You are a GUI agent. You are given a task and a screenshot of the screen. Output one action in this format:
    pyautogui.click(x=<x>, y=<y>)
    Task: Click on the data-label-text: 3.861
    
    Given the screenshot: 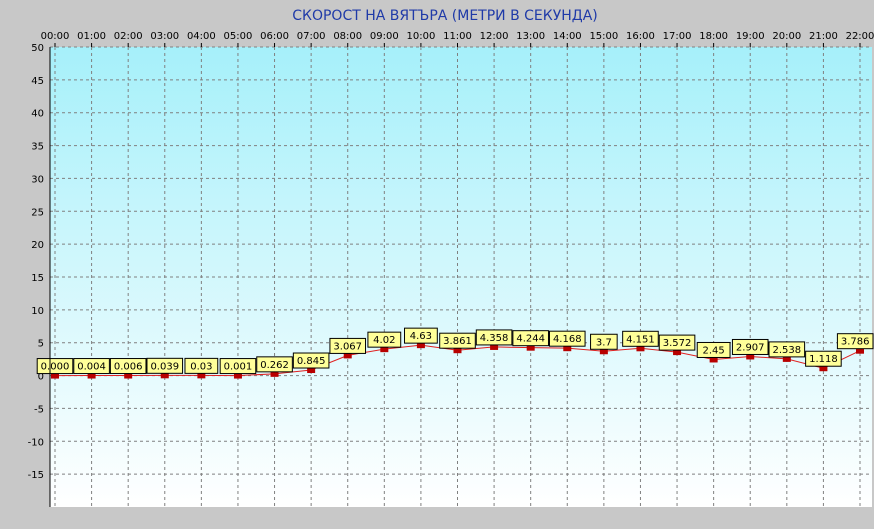 What is the action you would take?
    pyautogui.click(x=457, y=341)
    